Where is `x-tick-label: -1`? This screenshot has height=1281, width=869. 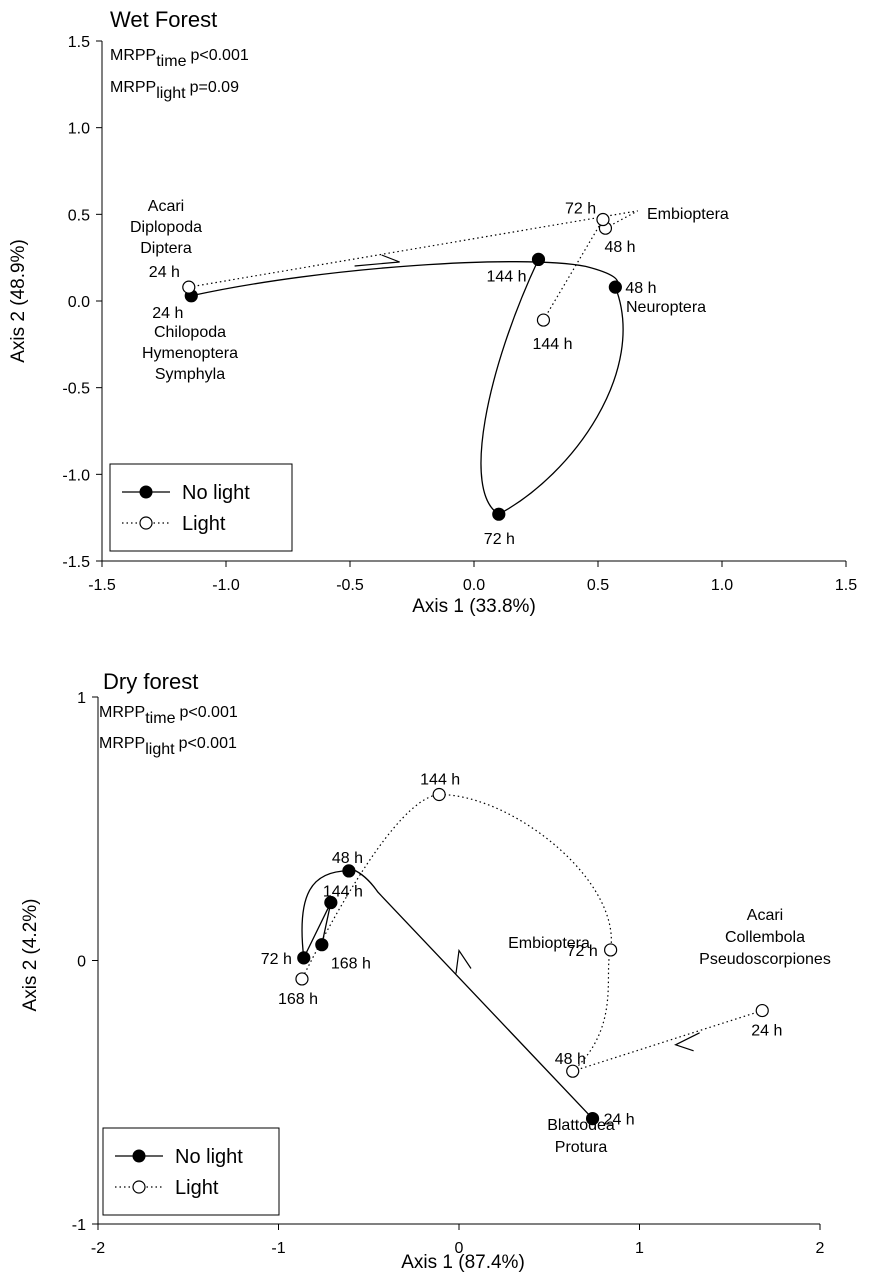
x-tick-label: -1 is located at coordinates (278, 1248).